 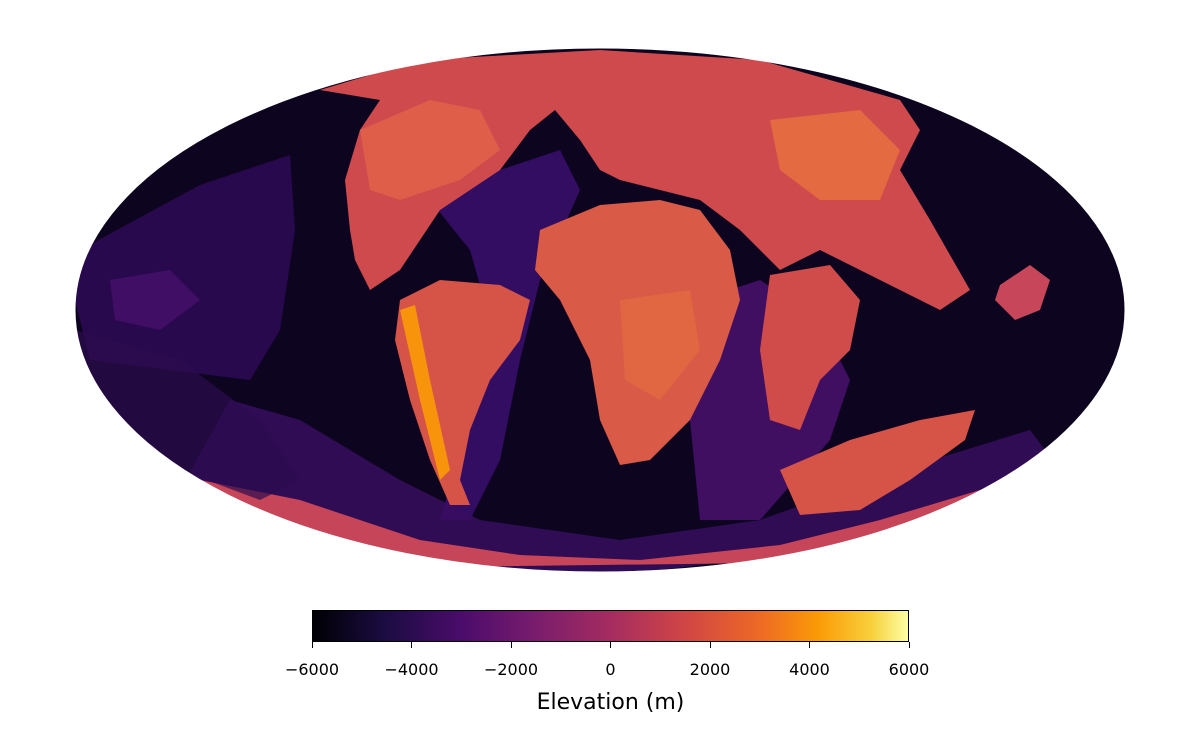 What do you see at coordinates (511, 669) in the screenshot?
I see `colorbar-tick-label: −2000` at bounding box center [511, 669].